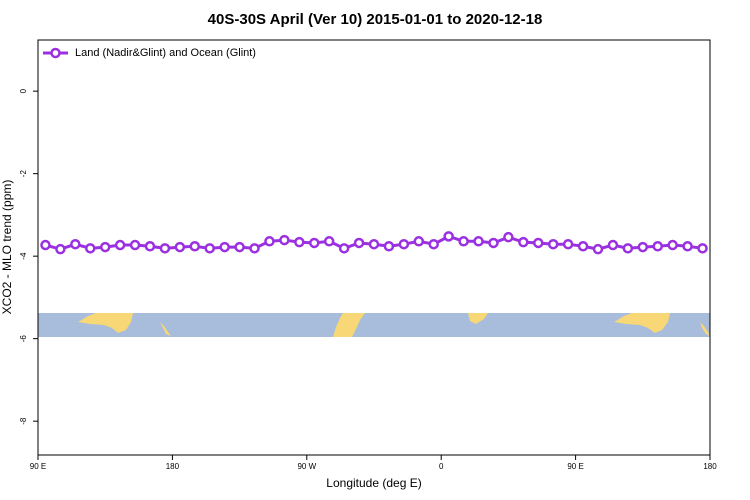  I want to click on y-tick-label: 0, so click(23, 90).